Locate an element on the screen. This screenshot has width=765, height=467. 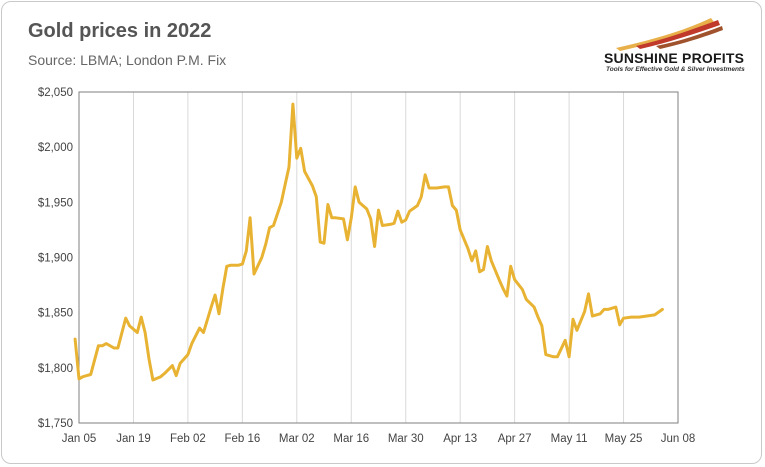
y-tick-label: $2,000 is located at coordinates (55, 148).